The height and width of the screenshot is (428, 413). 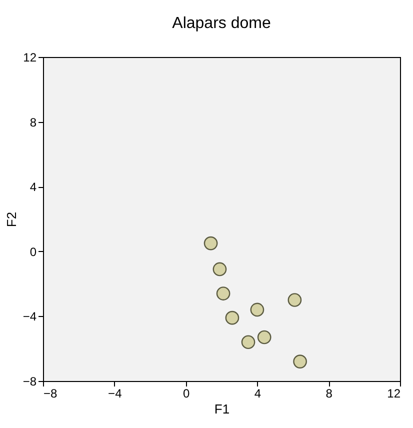 What do you see at coordinates (115, 393) in the screenshot?
I see `x-tick-label: −4` at bounding box center [115, 393].